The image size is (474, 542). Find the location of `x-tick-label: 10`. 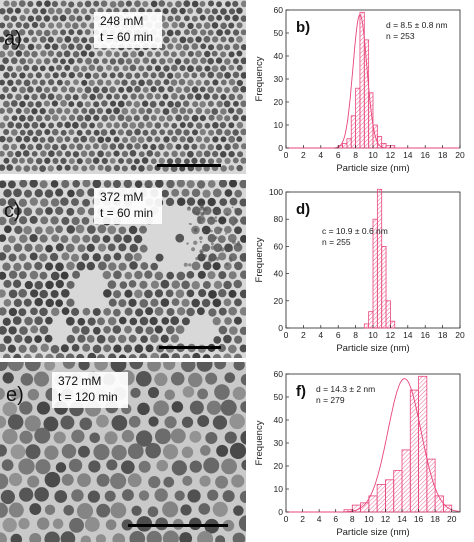

x-tick-label: 10 is located at coordinates (373, 335).